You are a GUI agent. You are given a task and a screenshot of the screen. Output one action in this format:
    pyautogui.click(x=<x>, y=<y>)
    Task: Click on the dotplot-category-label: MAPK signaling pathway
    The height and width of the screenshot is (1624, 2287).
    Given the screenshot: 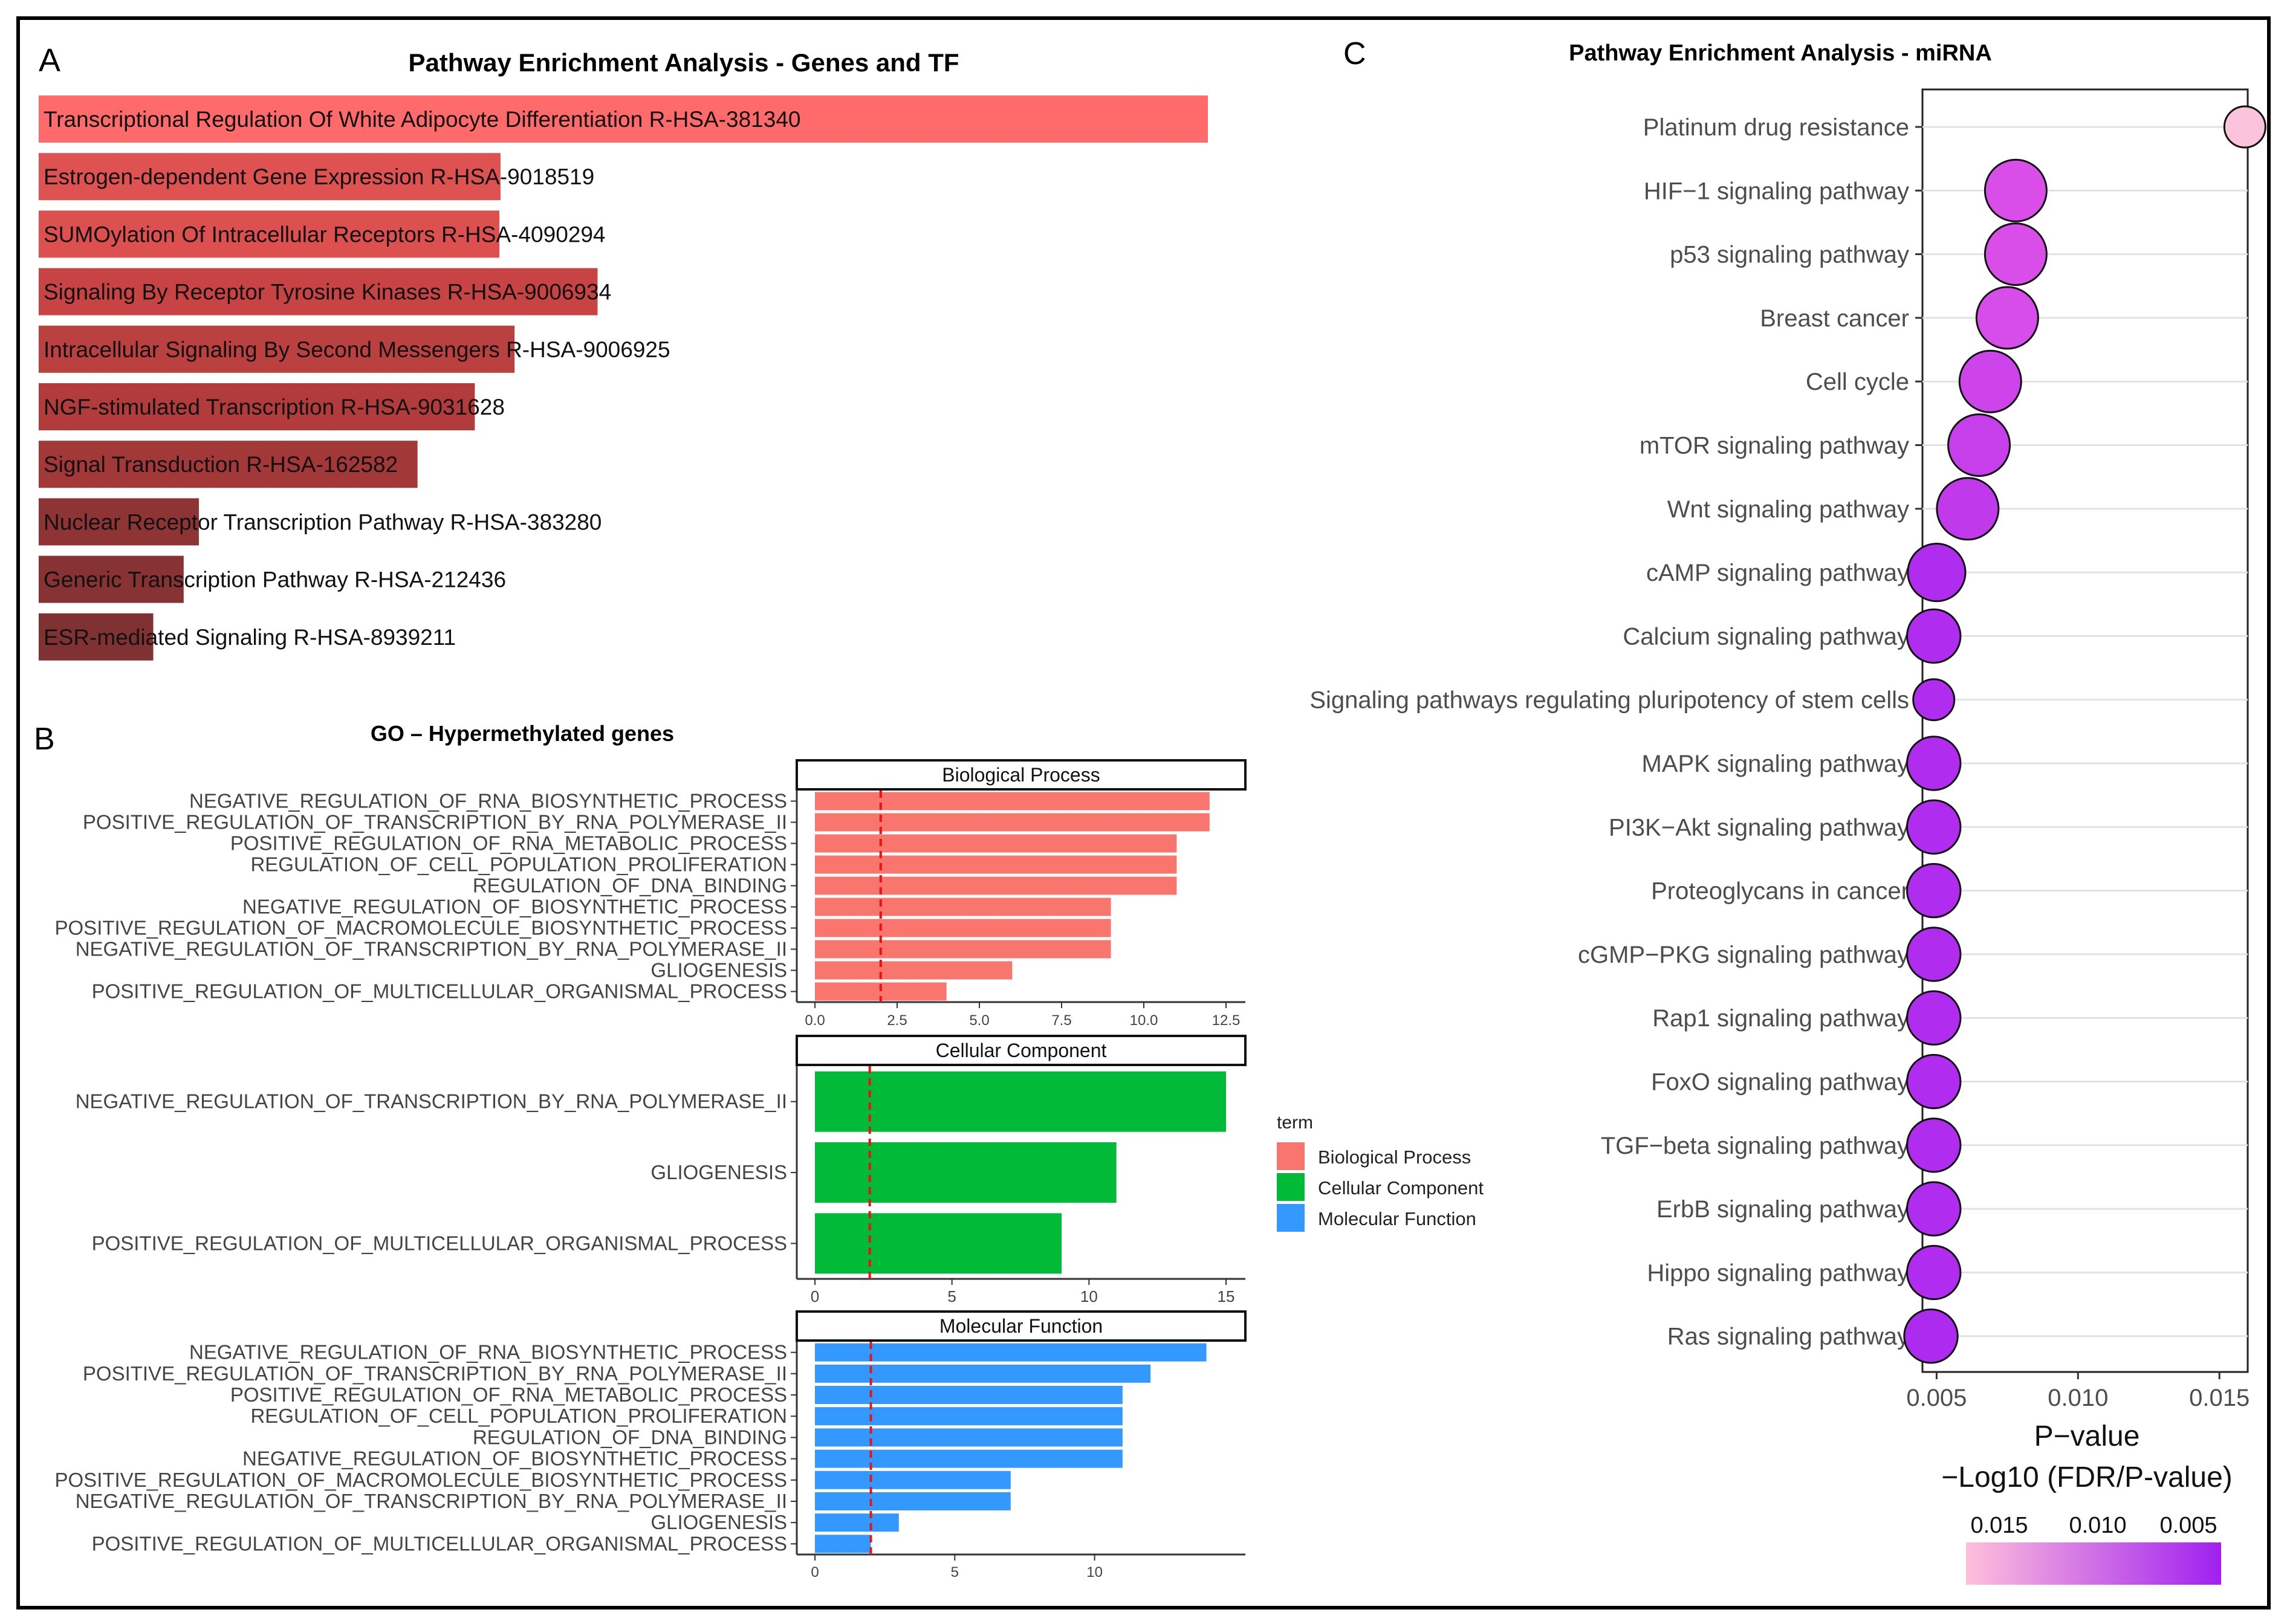 What is the action you would take?
    pyautogui.click(x=1775, y=764)
    